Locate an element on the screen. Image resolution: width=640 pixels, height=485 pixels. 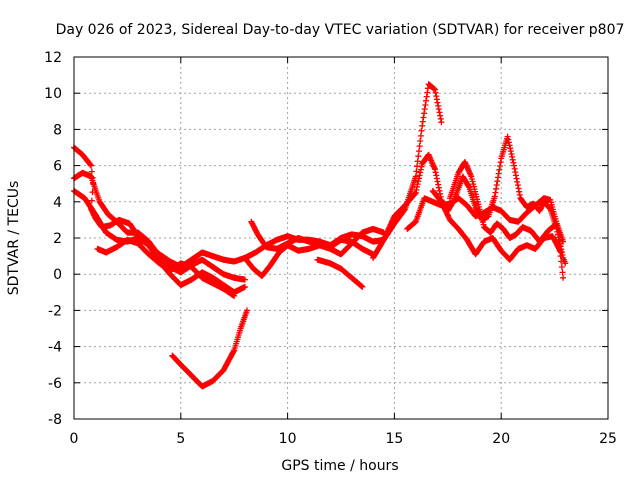
y-tick-label: -8 is located at coordinates (55, 420).